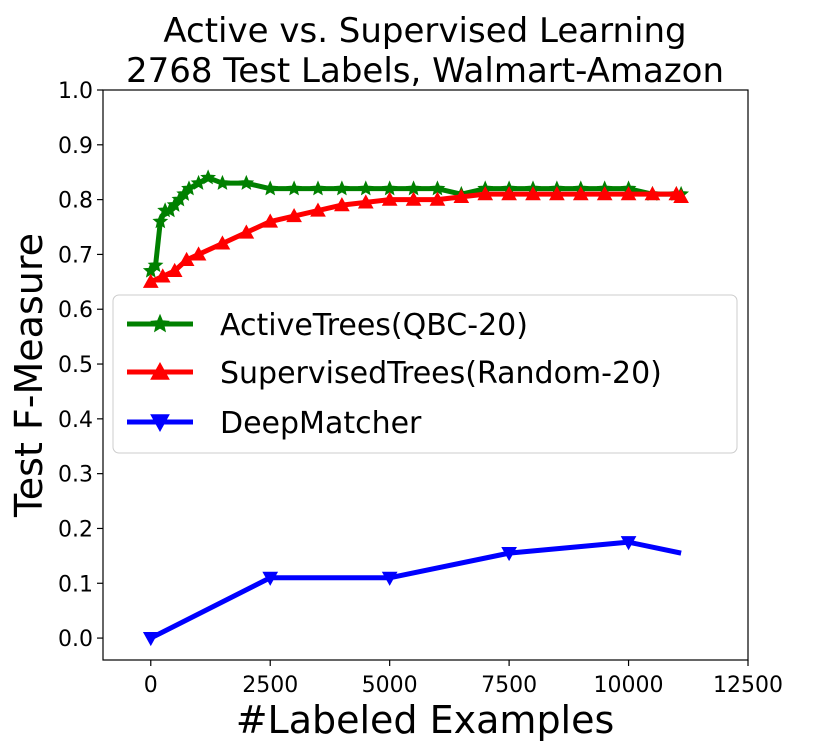  Describe the element at coordinates (75, 255) in the screenshot. I see `y-tick-label: 0.7` at that location.